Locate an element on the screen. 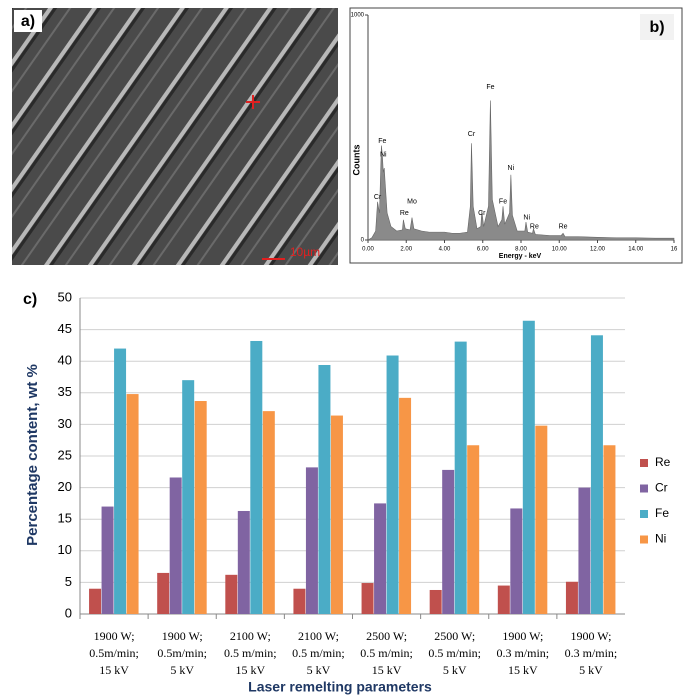 The image size is (688, 697). x-tick-label: 2100 W; 0.5 m/min; 5 kV is located at coordinates (318, 653).